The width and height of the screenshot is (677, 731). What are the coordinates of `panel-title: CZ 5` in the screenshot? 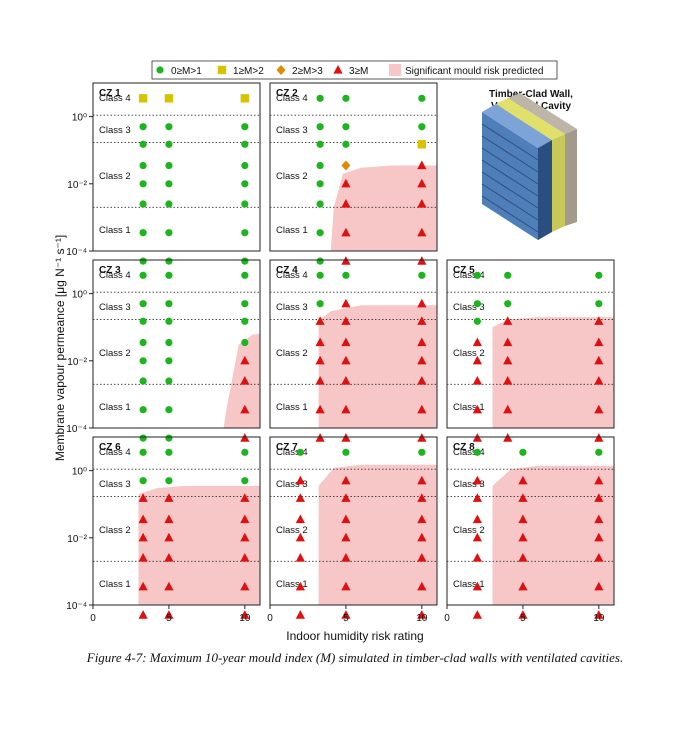 It's located at (464, 270).